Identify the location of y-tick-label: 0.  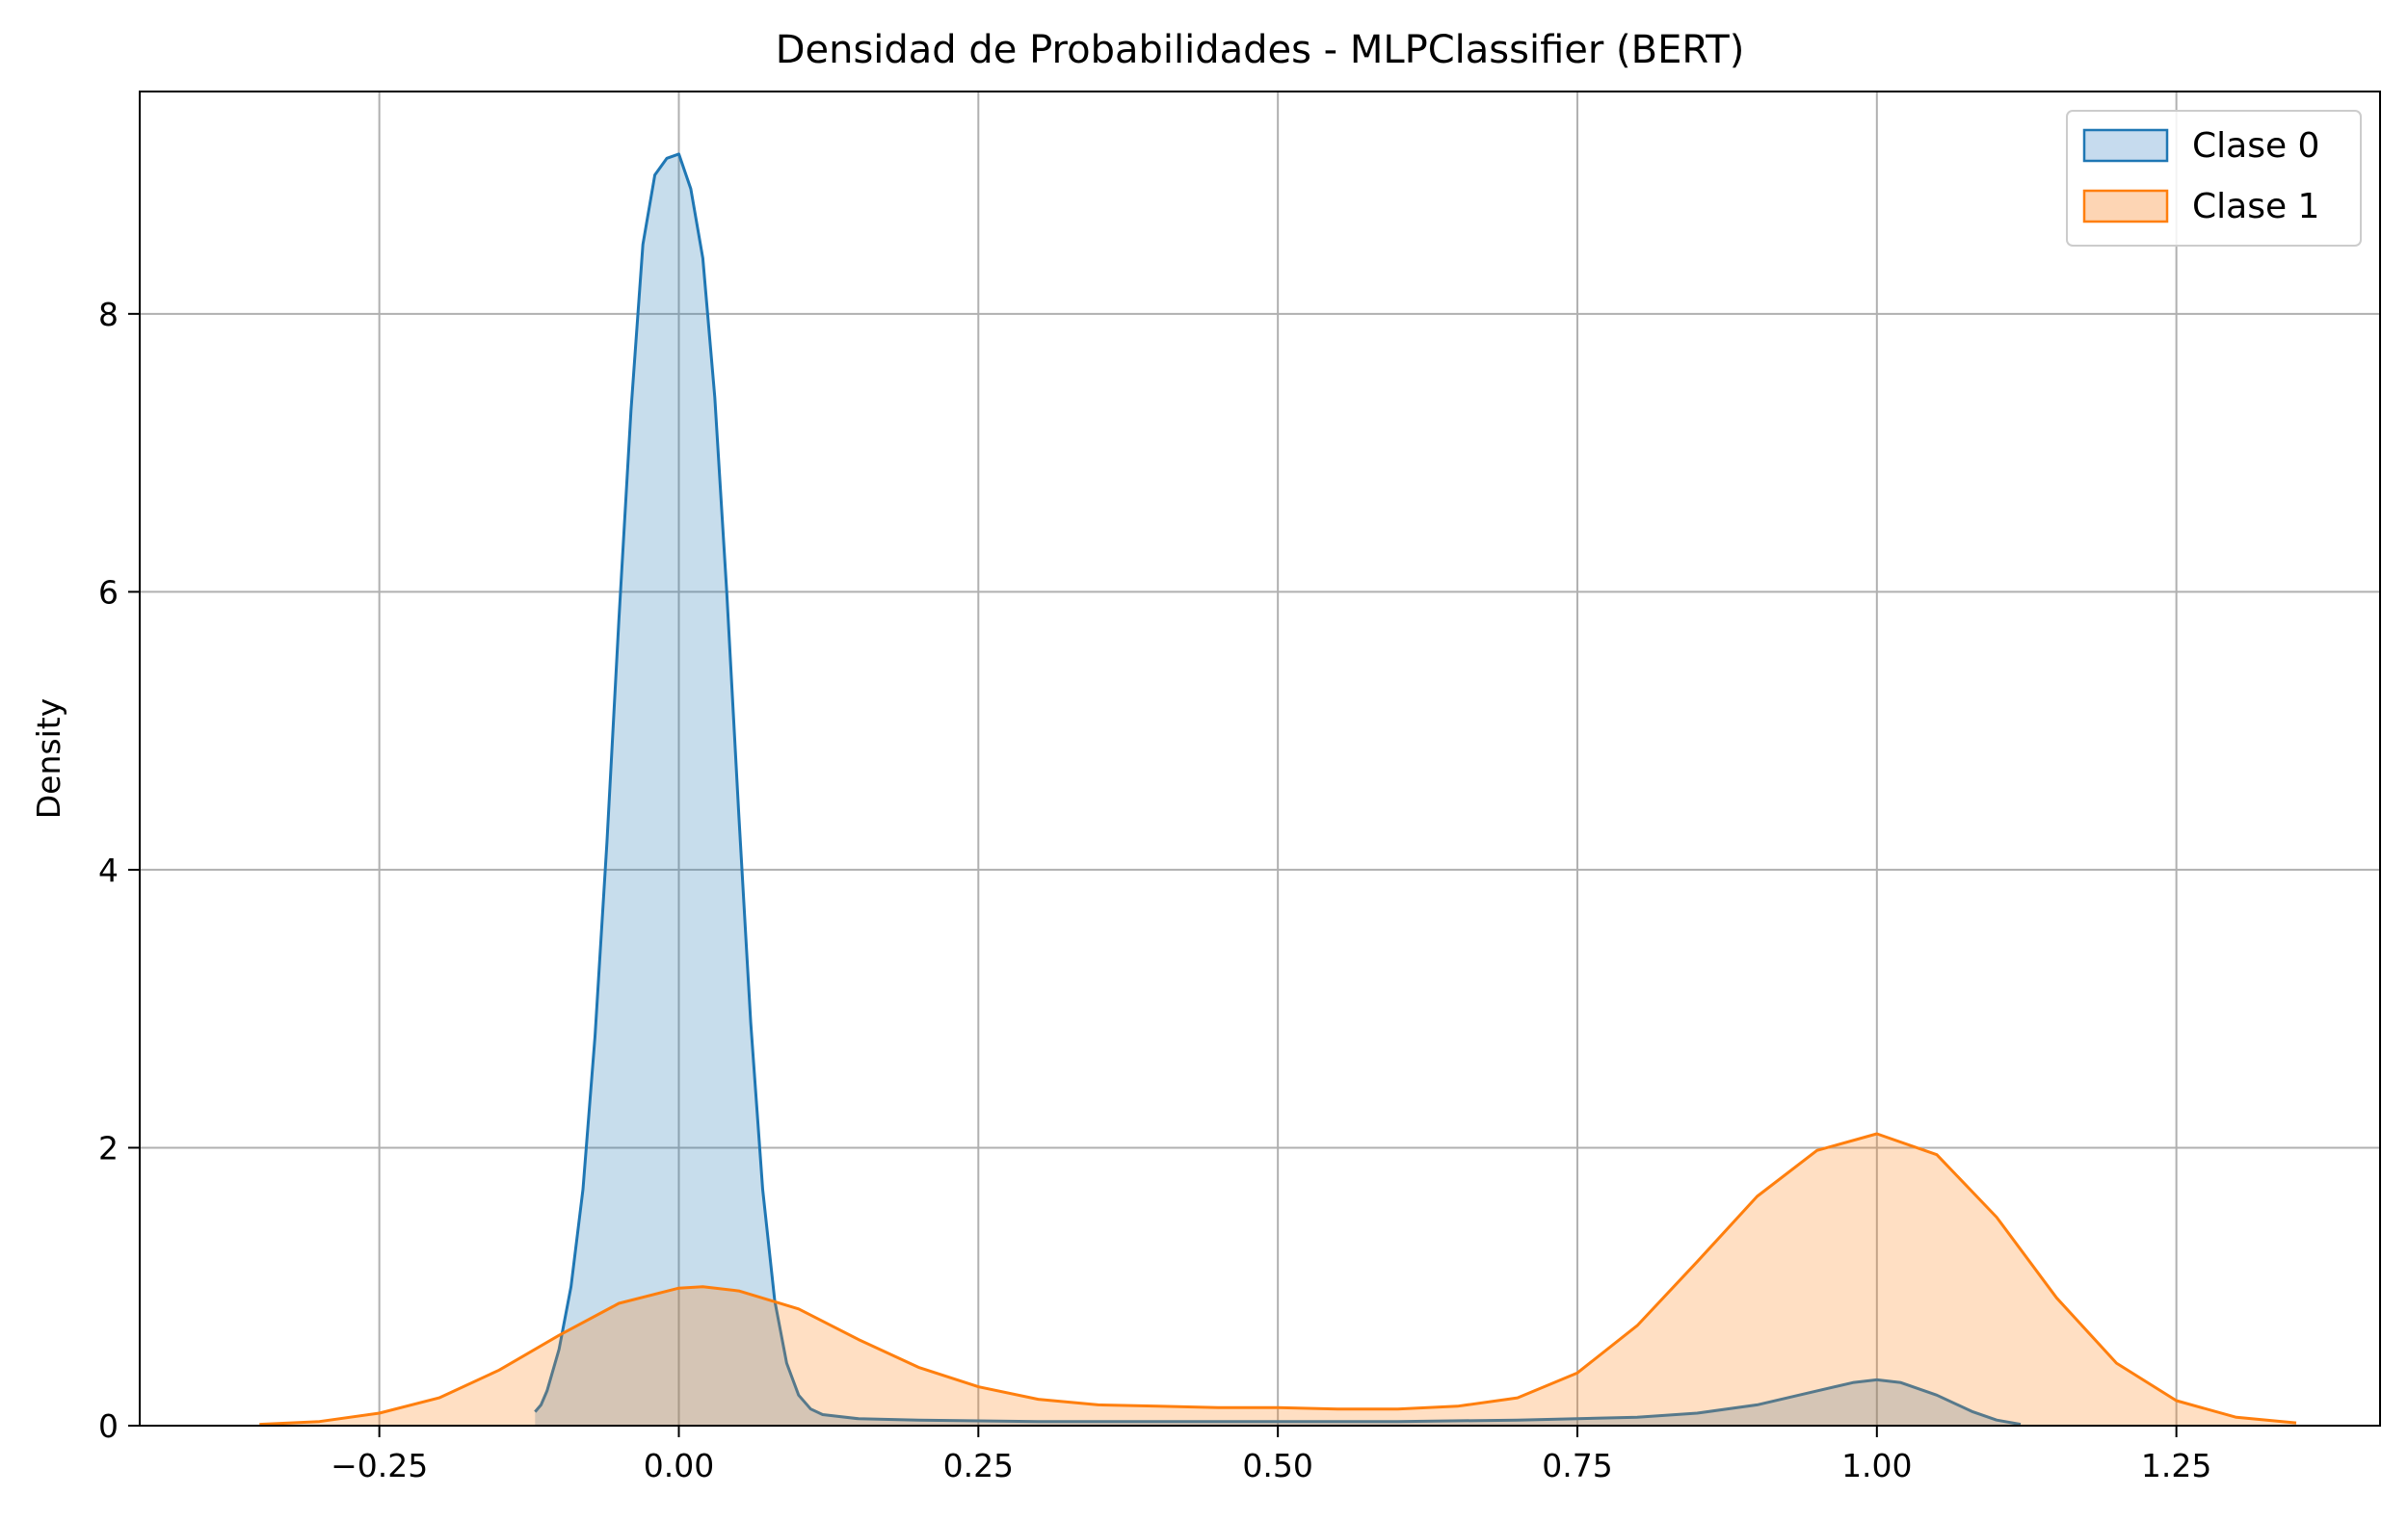
(109, 1426).